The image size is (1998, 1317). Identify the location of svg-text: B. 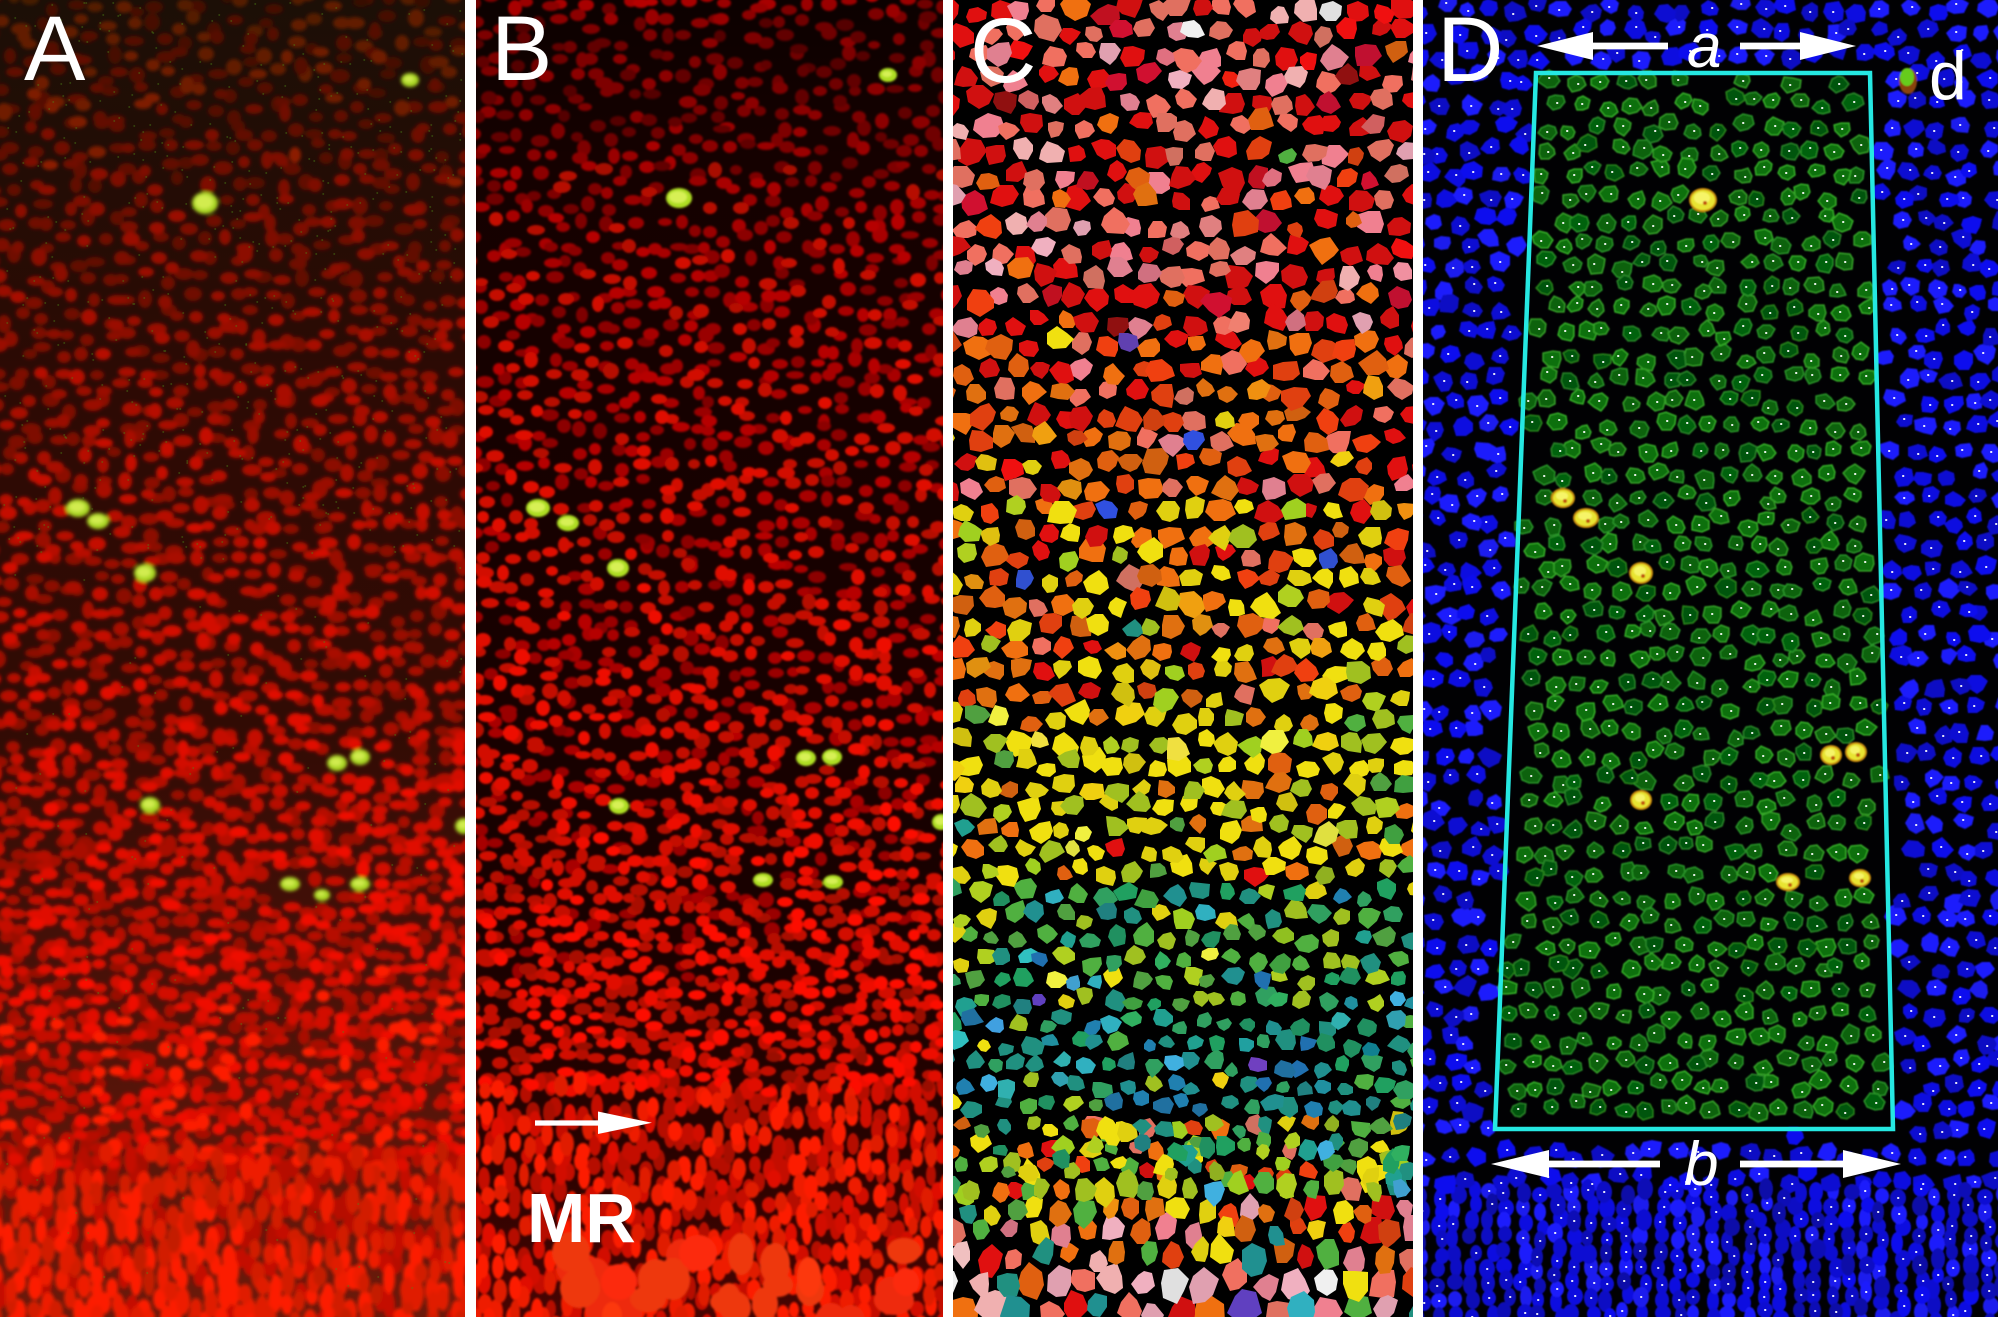
(521, 50).